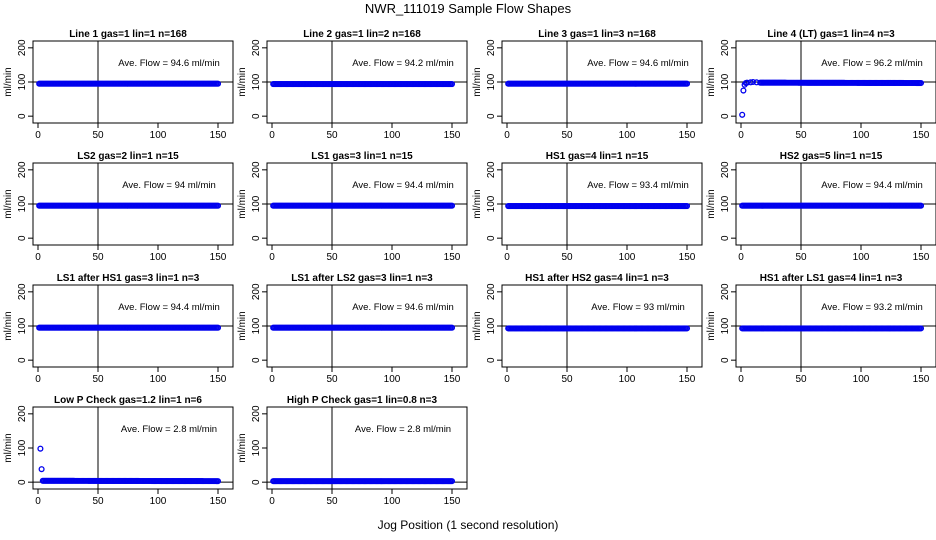 The width and height of the screenshot is (936, 540). Describe the element at coordinates (468, 525) in the screenshot. I see `x-axis-title: Jog Position (1 second resolution)` at that location.